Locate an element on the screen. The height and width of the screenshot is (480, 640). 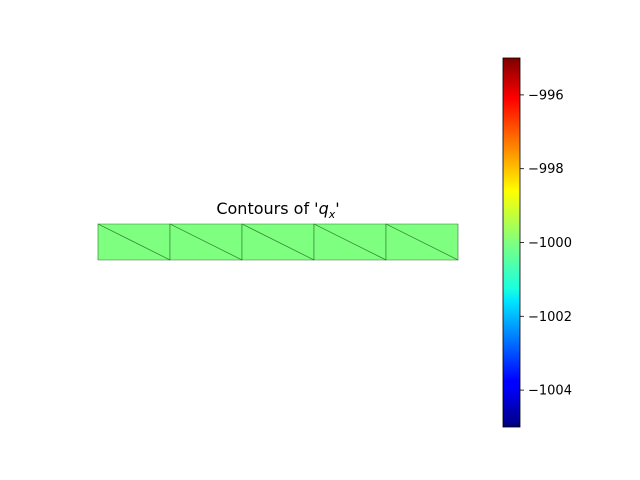
mesh-plot is located at coordinates (278, 242).